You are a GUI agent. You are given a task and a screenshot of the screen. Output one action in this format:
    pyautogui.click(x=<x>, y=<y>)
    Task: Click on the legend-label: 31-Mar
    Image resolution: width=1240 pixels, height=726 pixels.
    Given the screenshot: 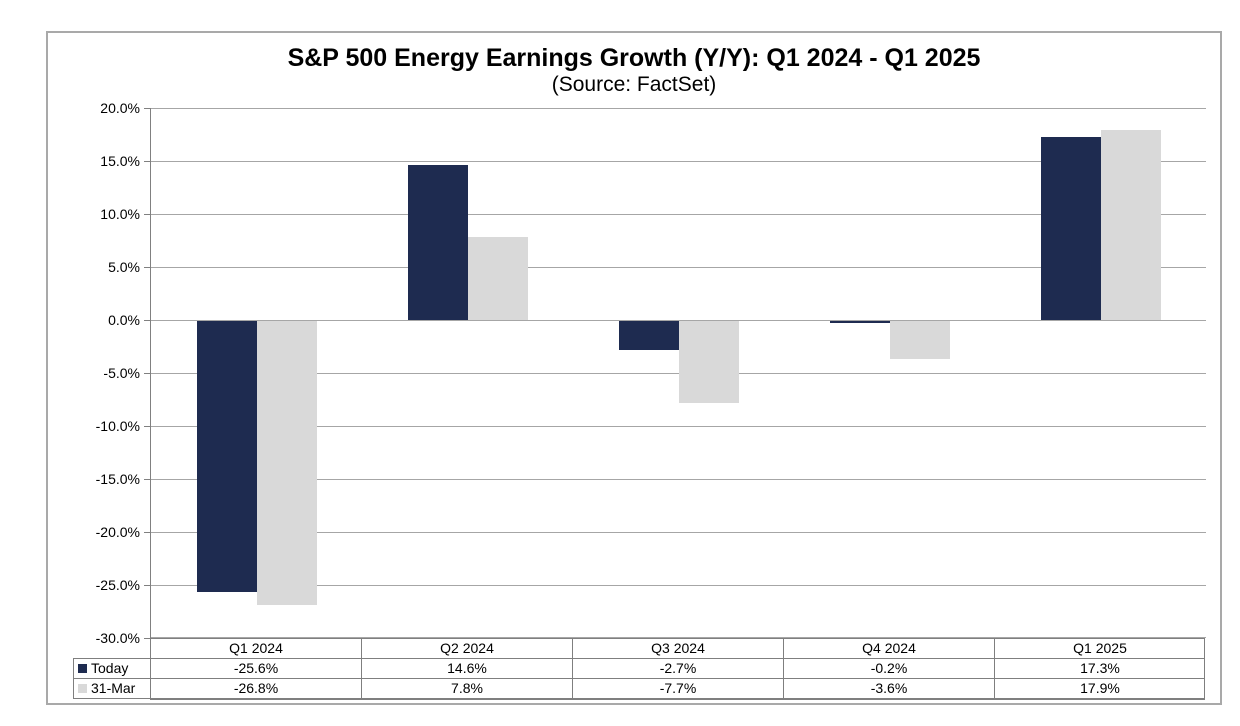 What is the action you would take?
    pyautogui.click(x=113, y=688)
    